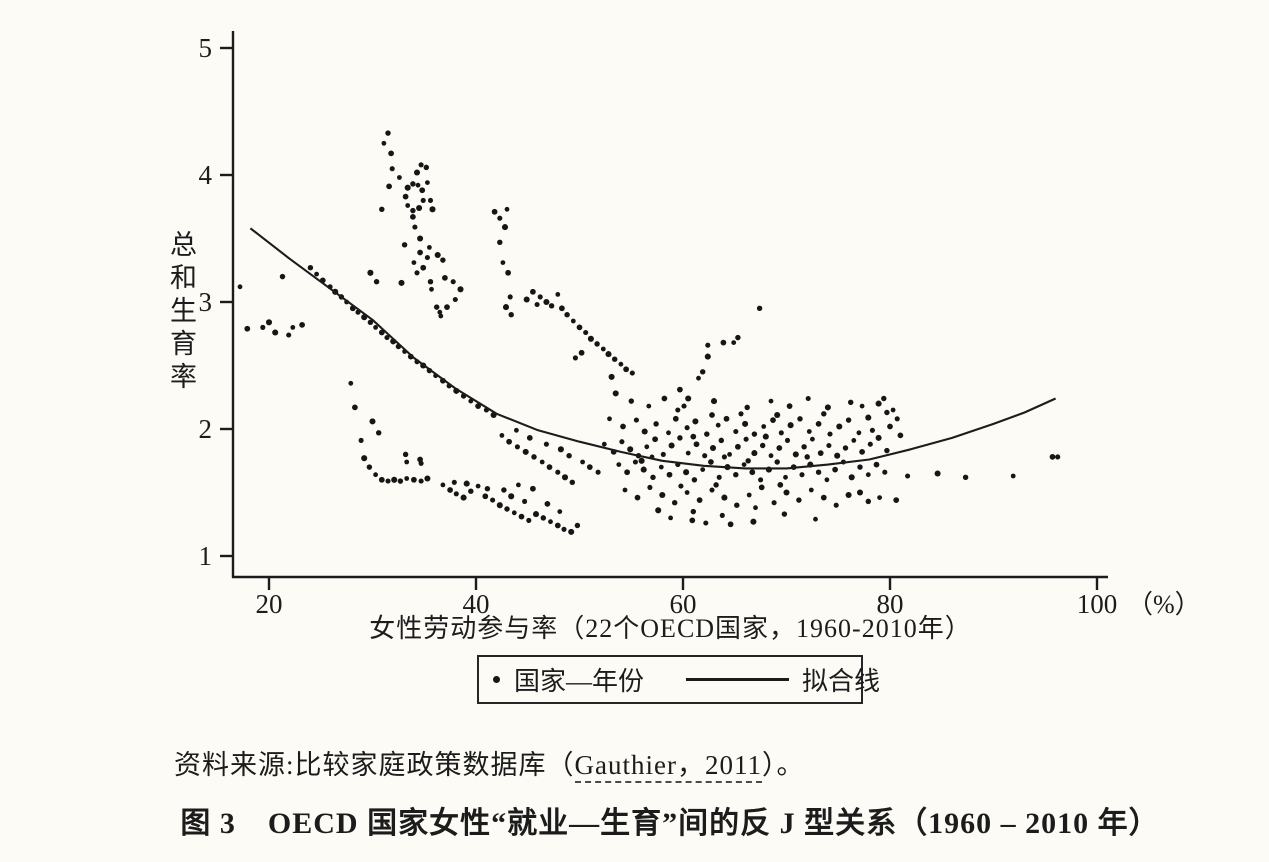 The image size is (1269, 862). What do you see at coordinates (206, 302) in the screenshot?
I see `y-tick-label: 3` at bounding box center [206, 302].